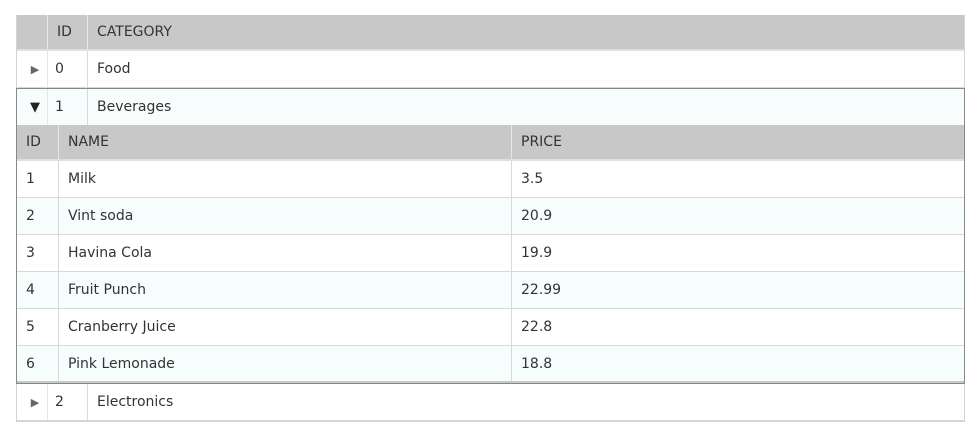  I want to click on column-header-category: CATEGORY, so click(525, 32).